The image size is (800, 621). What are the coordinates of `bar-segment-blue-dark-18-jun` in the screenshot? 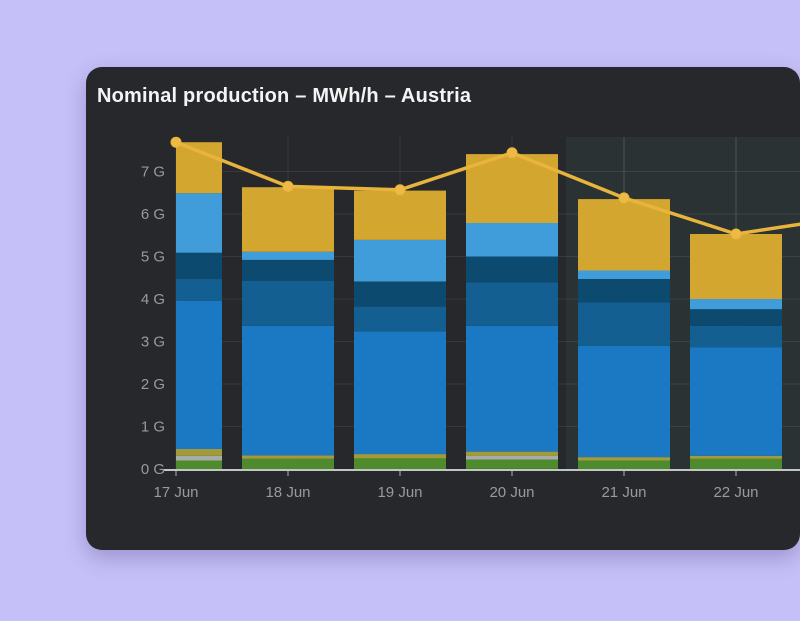 It's located at (288, 270).